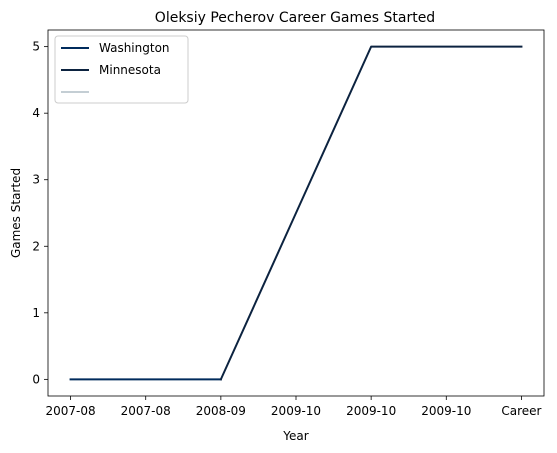 This screenshot has width=557, height=453. Describe the element at coordinates (36, 180) in the screenshot. I see `y-tick-label: 3` at that location.